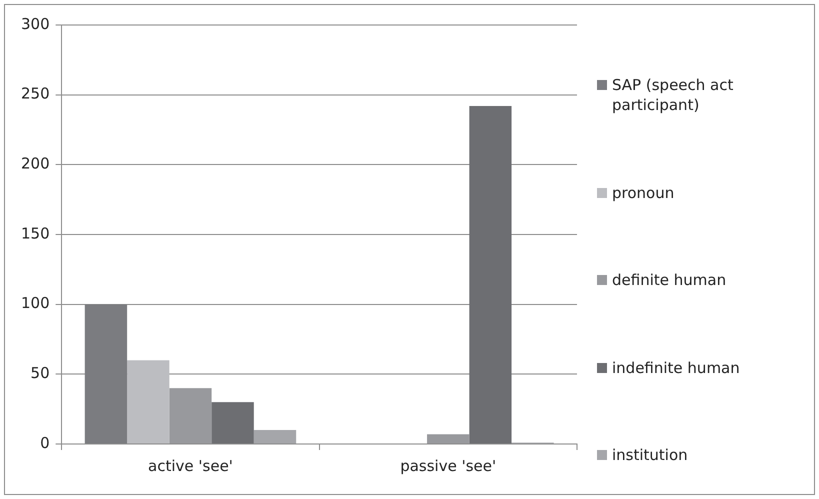 This screenshot has width=819, height=499. What do you see at coordinates (35, 23) in the screenshot?
I see `y-tick-label: 300` at bounding box center [35, 23].